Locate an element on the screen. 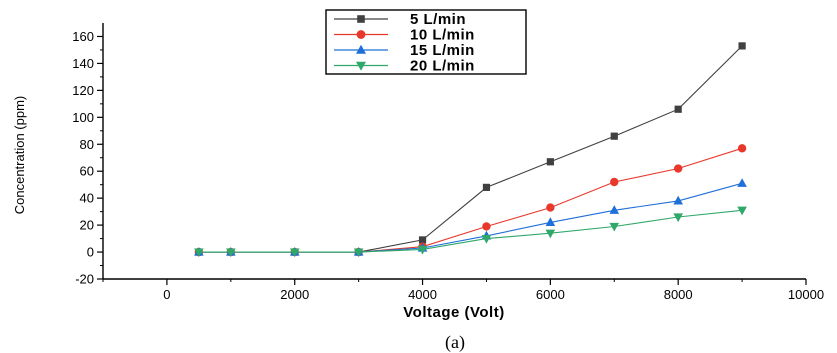 The height and width of the screenshot is (353, 837). x-tick-label: 8000 is located at coordinates (678, 294).